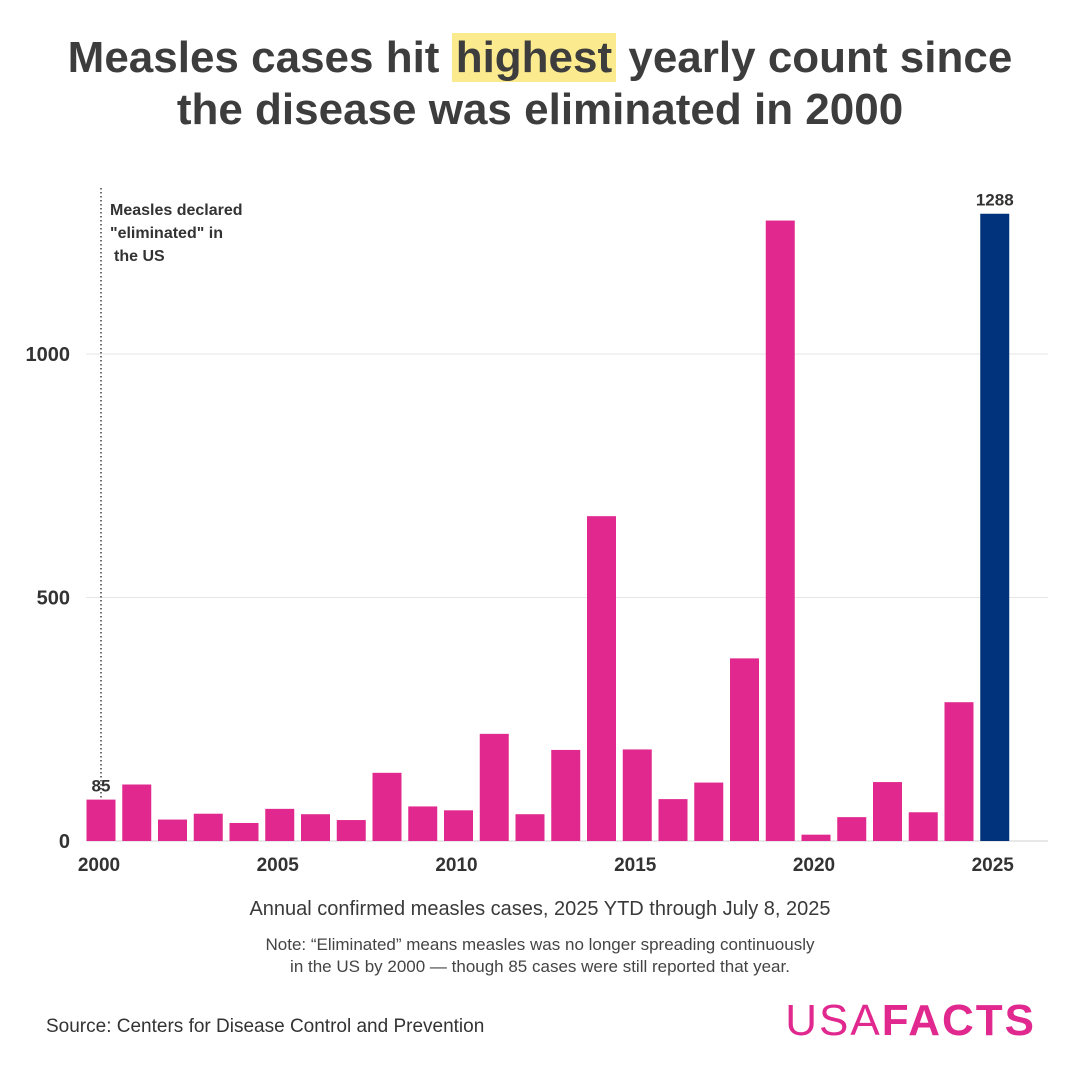  What do you see at coordinates (814, 57) in the screenshot?
I see `title-part-2: yearly count since` at bounding box center [814, 57].